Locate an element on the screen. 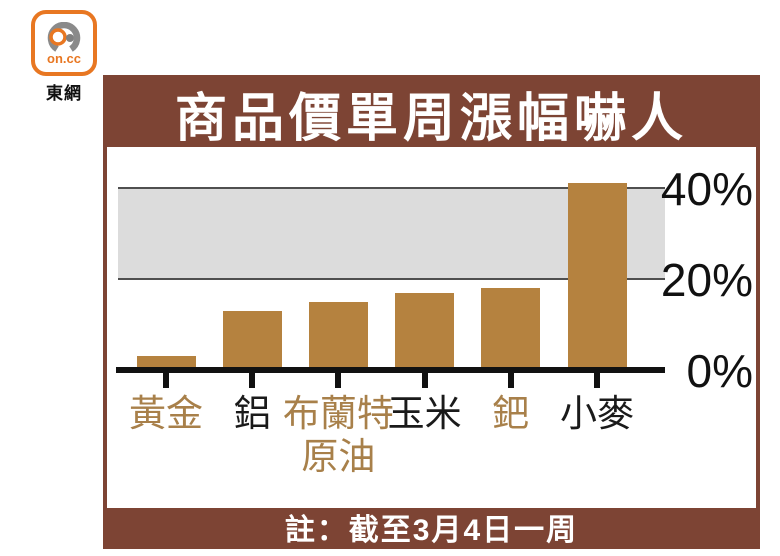  oncc-logo: on.cc is located at coordinates (64, 43).